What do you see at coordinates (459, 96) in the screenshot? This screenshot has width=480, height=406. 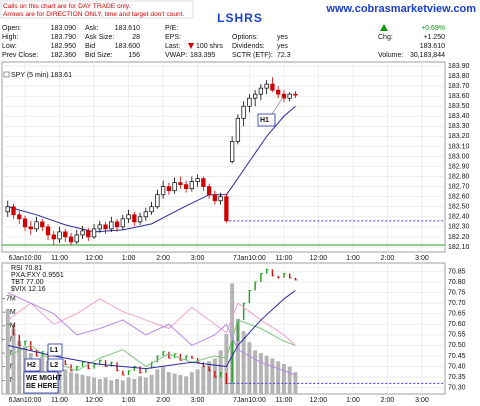 I see `y-tick-label: 183.60` at bounding box center [459, 96].